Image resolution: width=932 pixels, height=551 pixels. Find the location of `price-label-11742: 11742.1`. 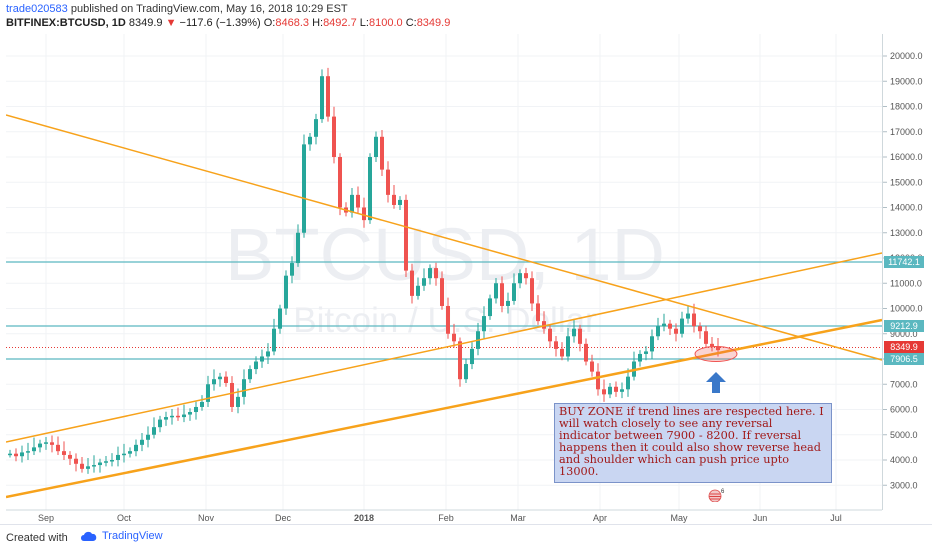

price-label-11742: 11742.1 is located at coordinates (904, 262).